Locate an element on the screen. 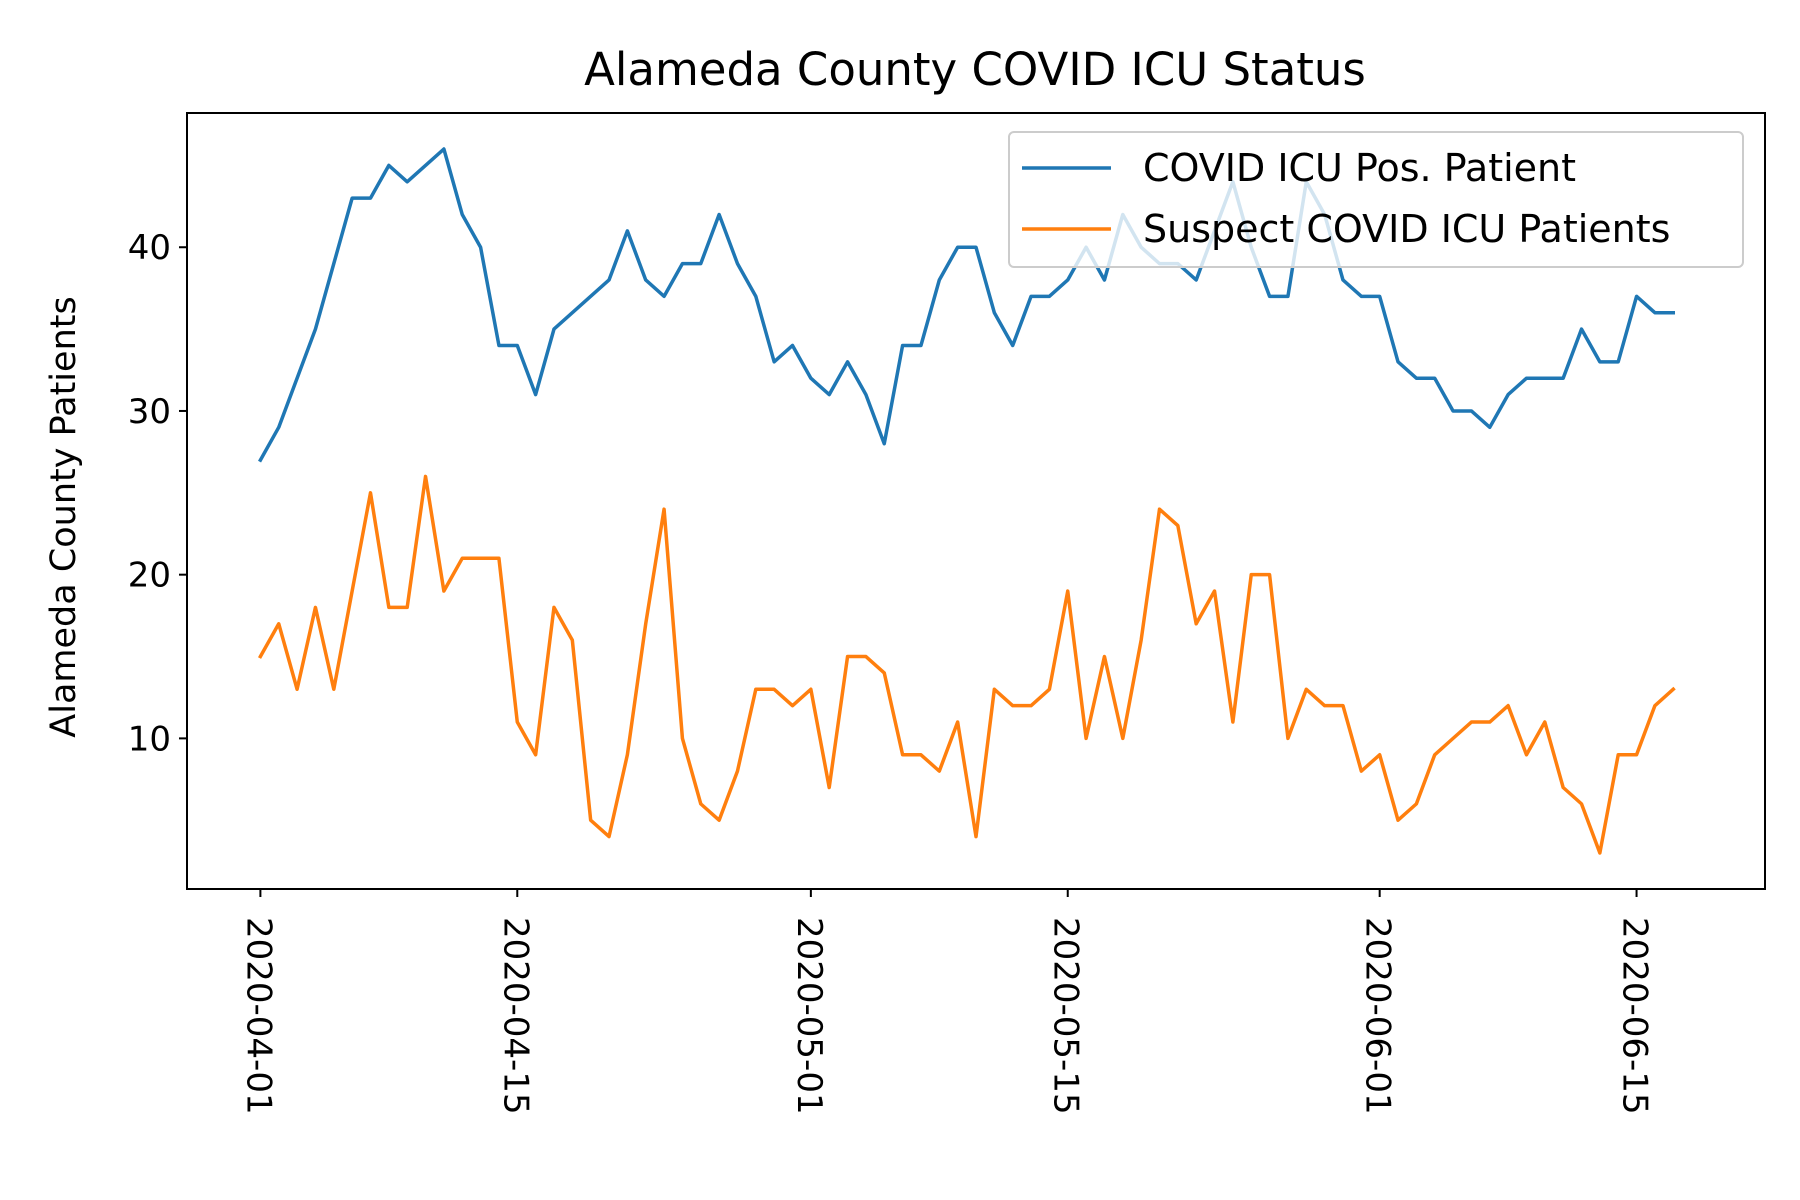  y-tick-label: 10 is located at coordinates (149, 739).